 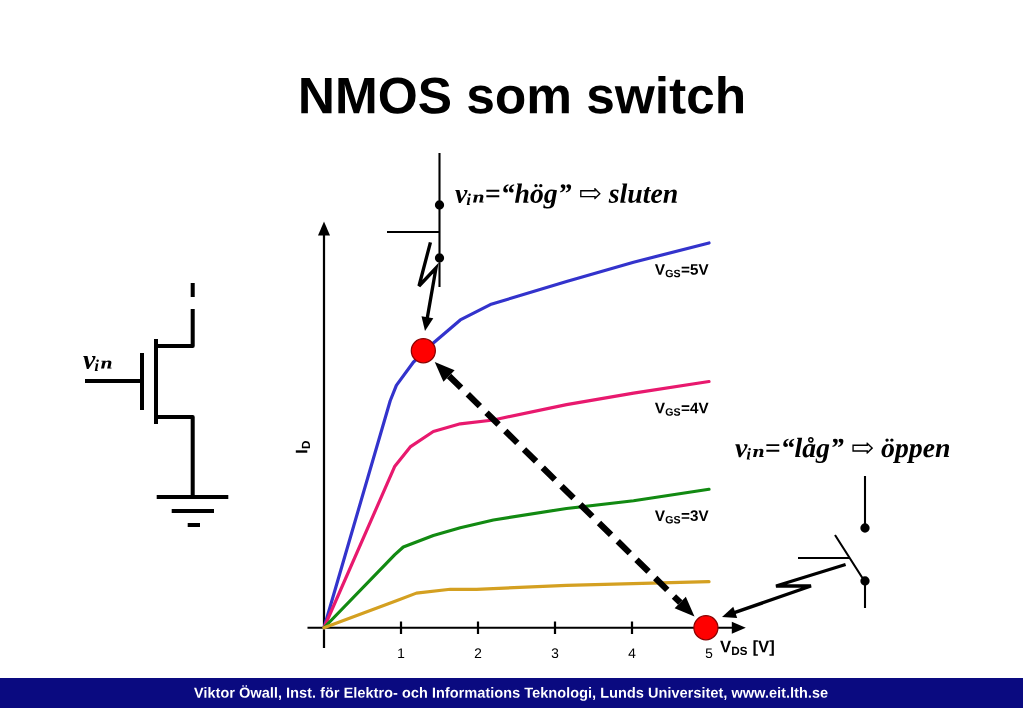 What do you see at coordinates (709, 653) in the screenshot?
I see `x-tick-label: 5` at bounding box center [709, 653].